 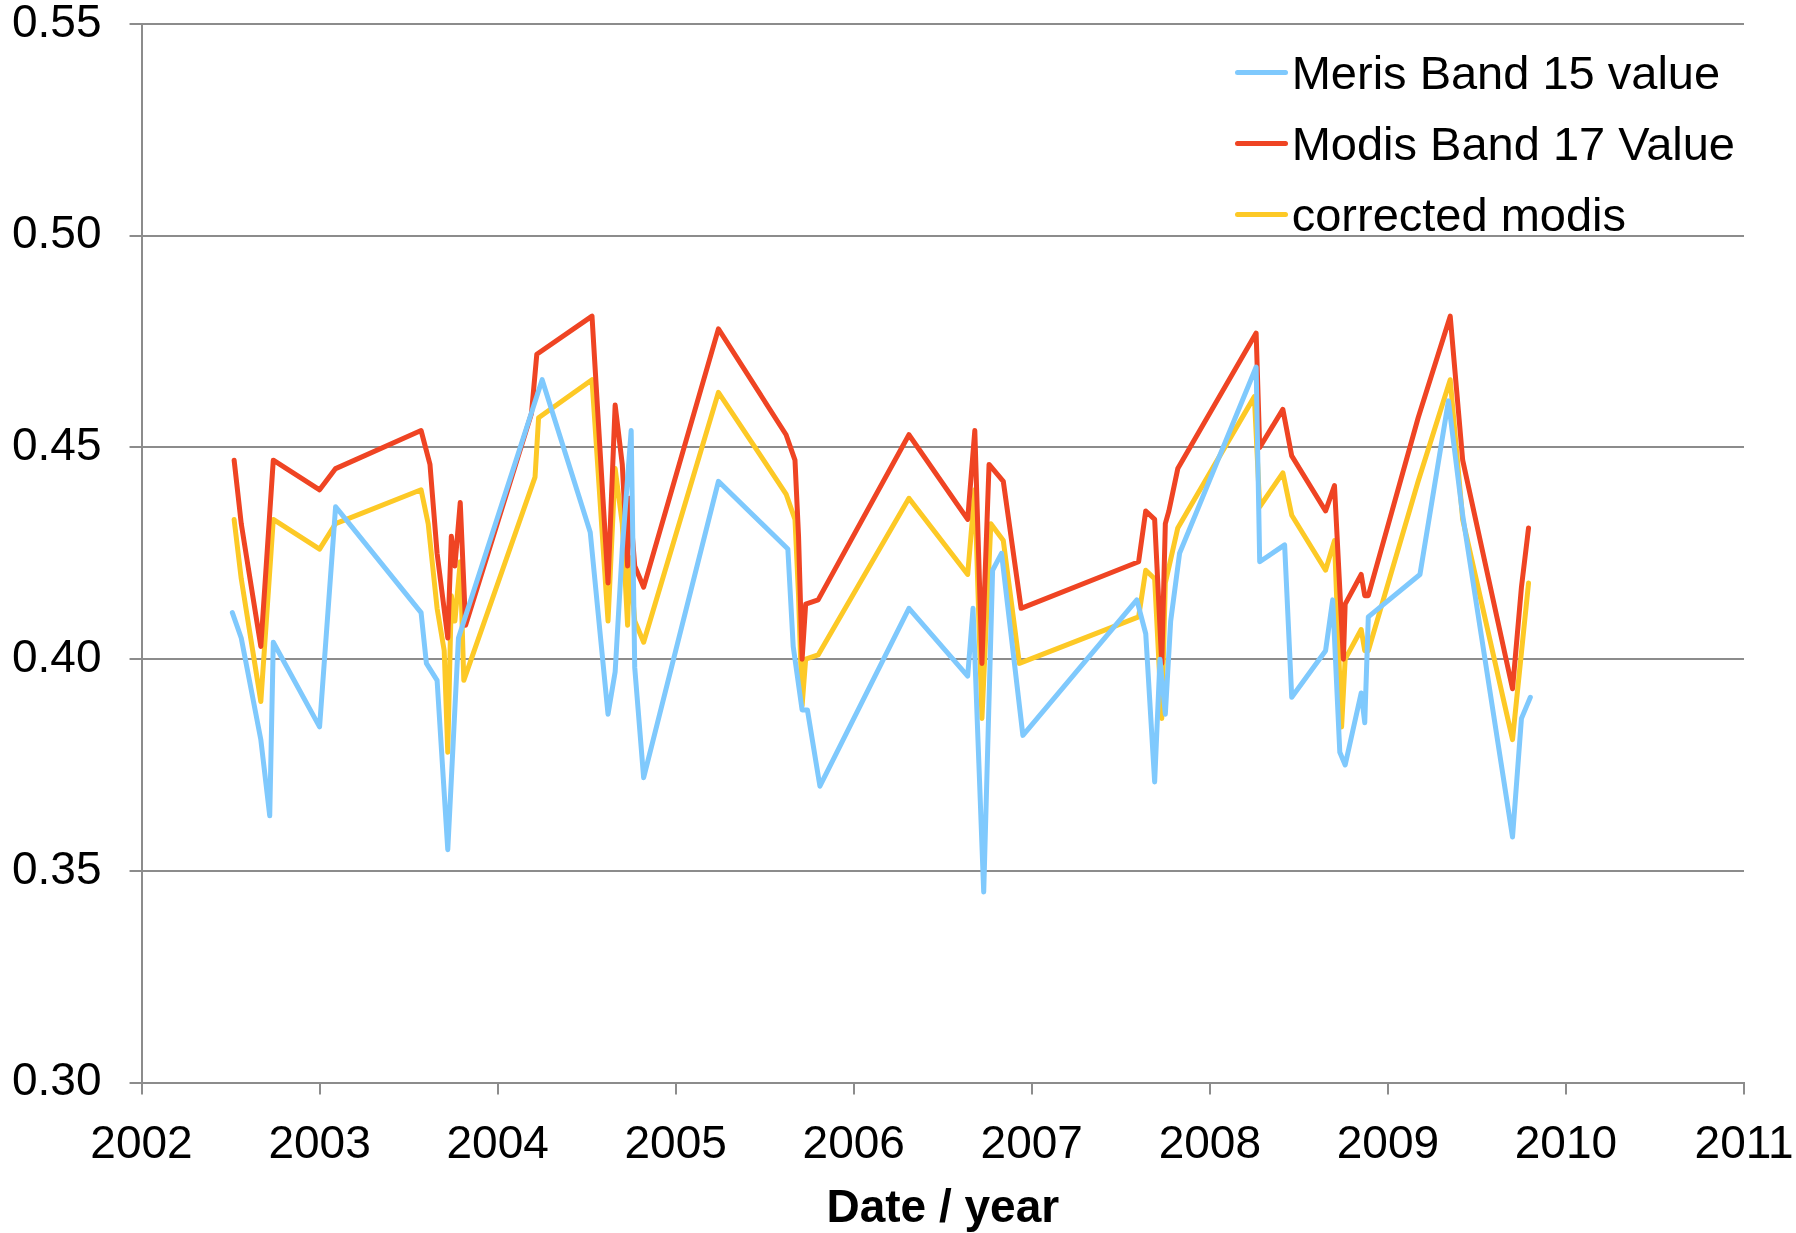 What do you see at coordinates (1210, 1141) in the screenshot?
I see `x-tick-label: 2008` at bounding box center [1210, 1141].